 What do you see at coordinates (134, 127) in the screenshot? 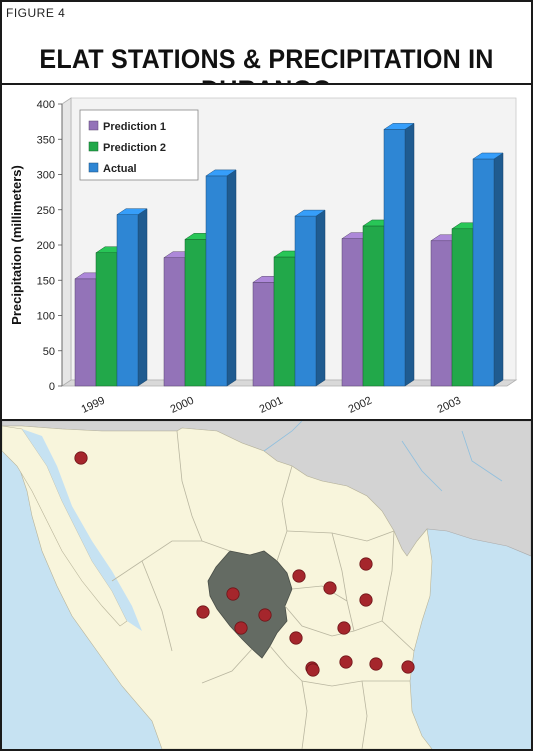
I see `legend-label: Prediction 1` at bounding box center [134, 127].